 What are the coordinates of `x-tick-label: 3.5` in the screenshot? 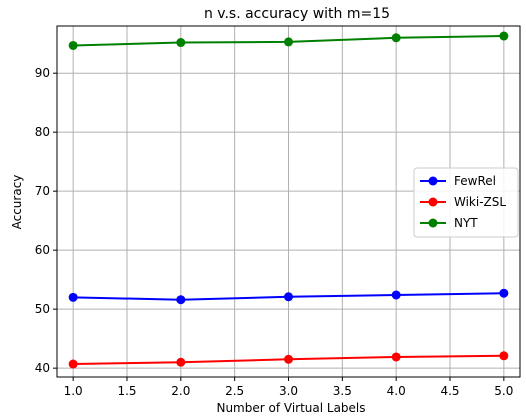 It's located at (342, 391).